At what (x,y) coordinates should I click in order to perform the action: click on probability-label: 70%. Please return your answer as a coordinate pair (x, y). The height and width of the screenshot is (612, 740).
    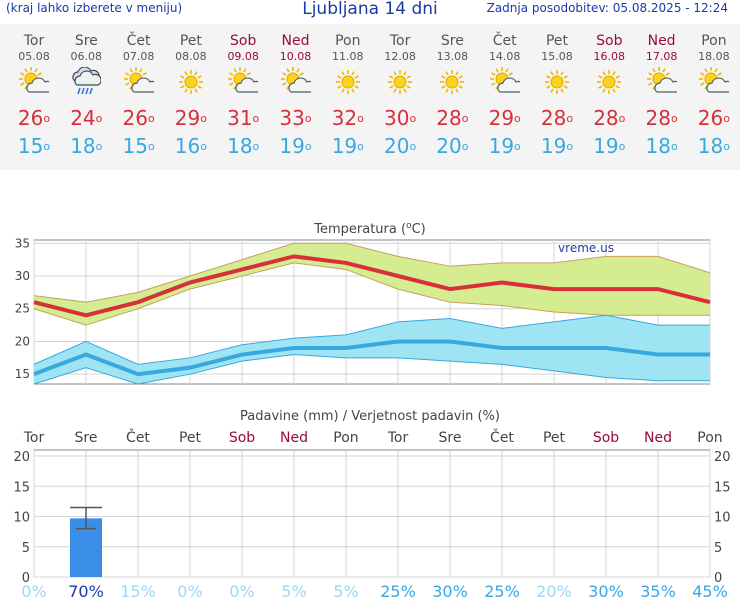
    Looking at the image, I should click on (86, 591).